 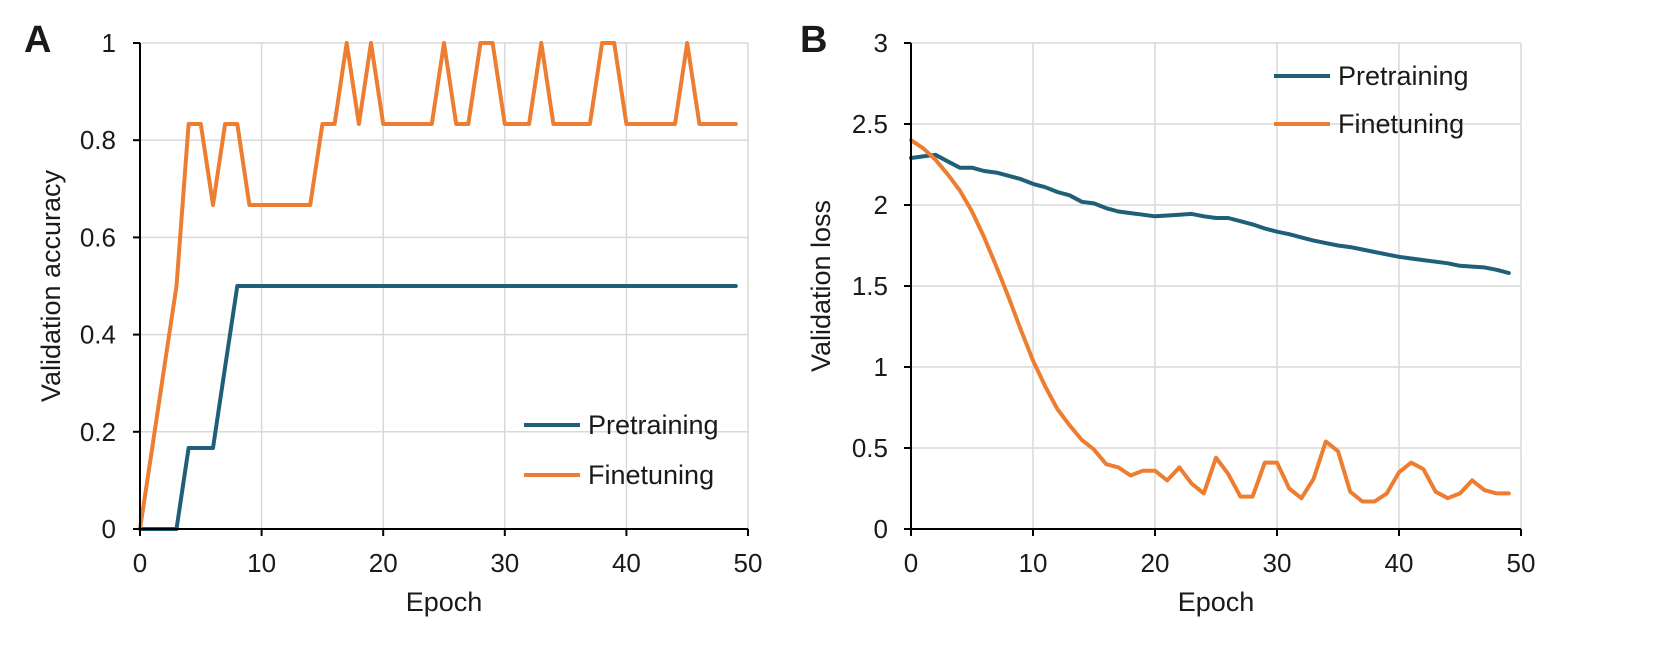 I want to click on y-tick-label: 0.5, so click(x=870, y=448).